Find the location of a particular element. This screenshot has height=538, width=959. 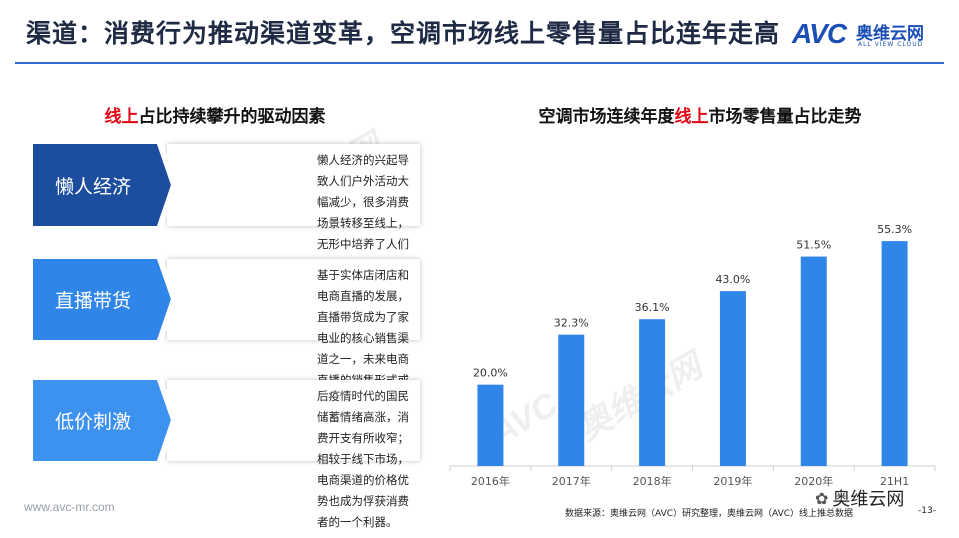

bar-value-label: 32.3% is located at coordinates (571, 323).